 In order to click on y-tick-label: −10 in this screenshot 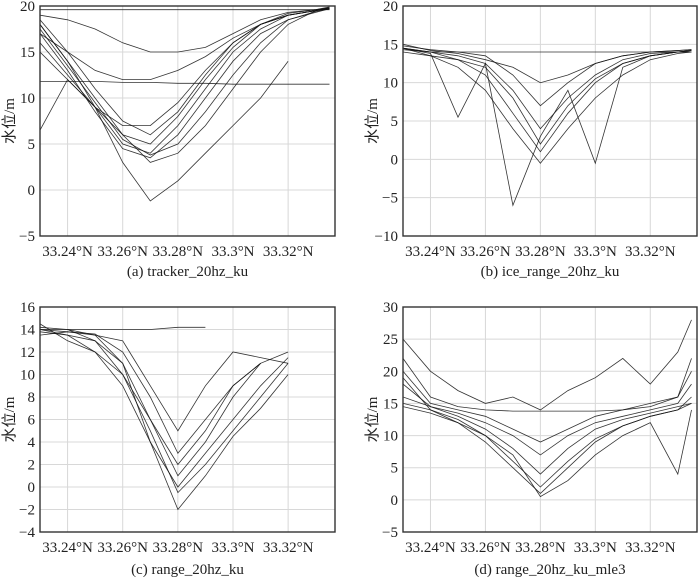, I will do `click(386, 237)`.